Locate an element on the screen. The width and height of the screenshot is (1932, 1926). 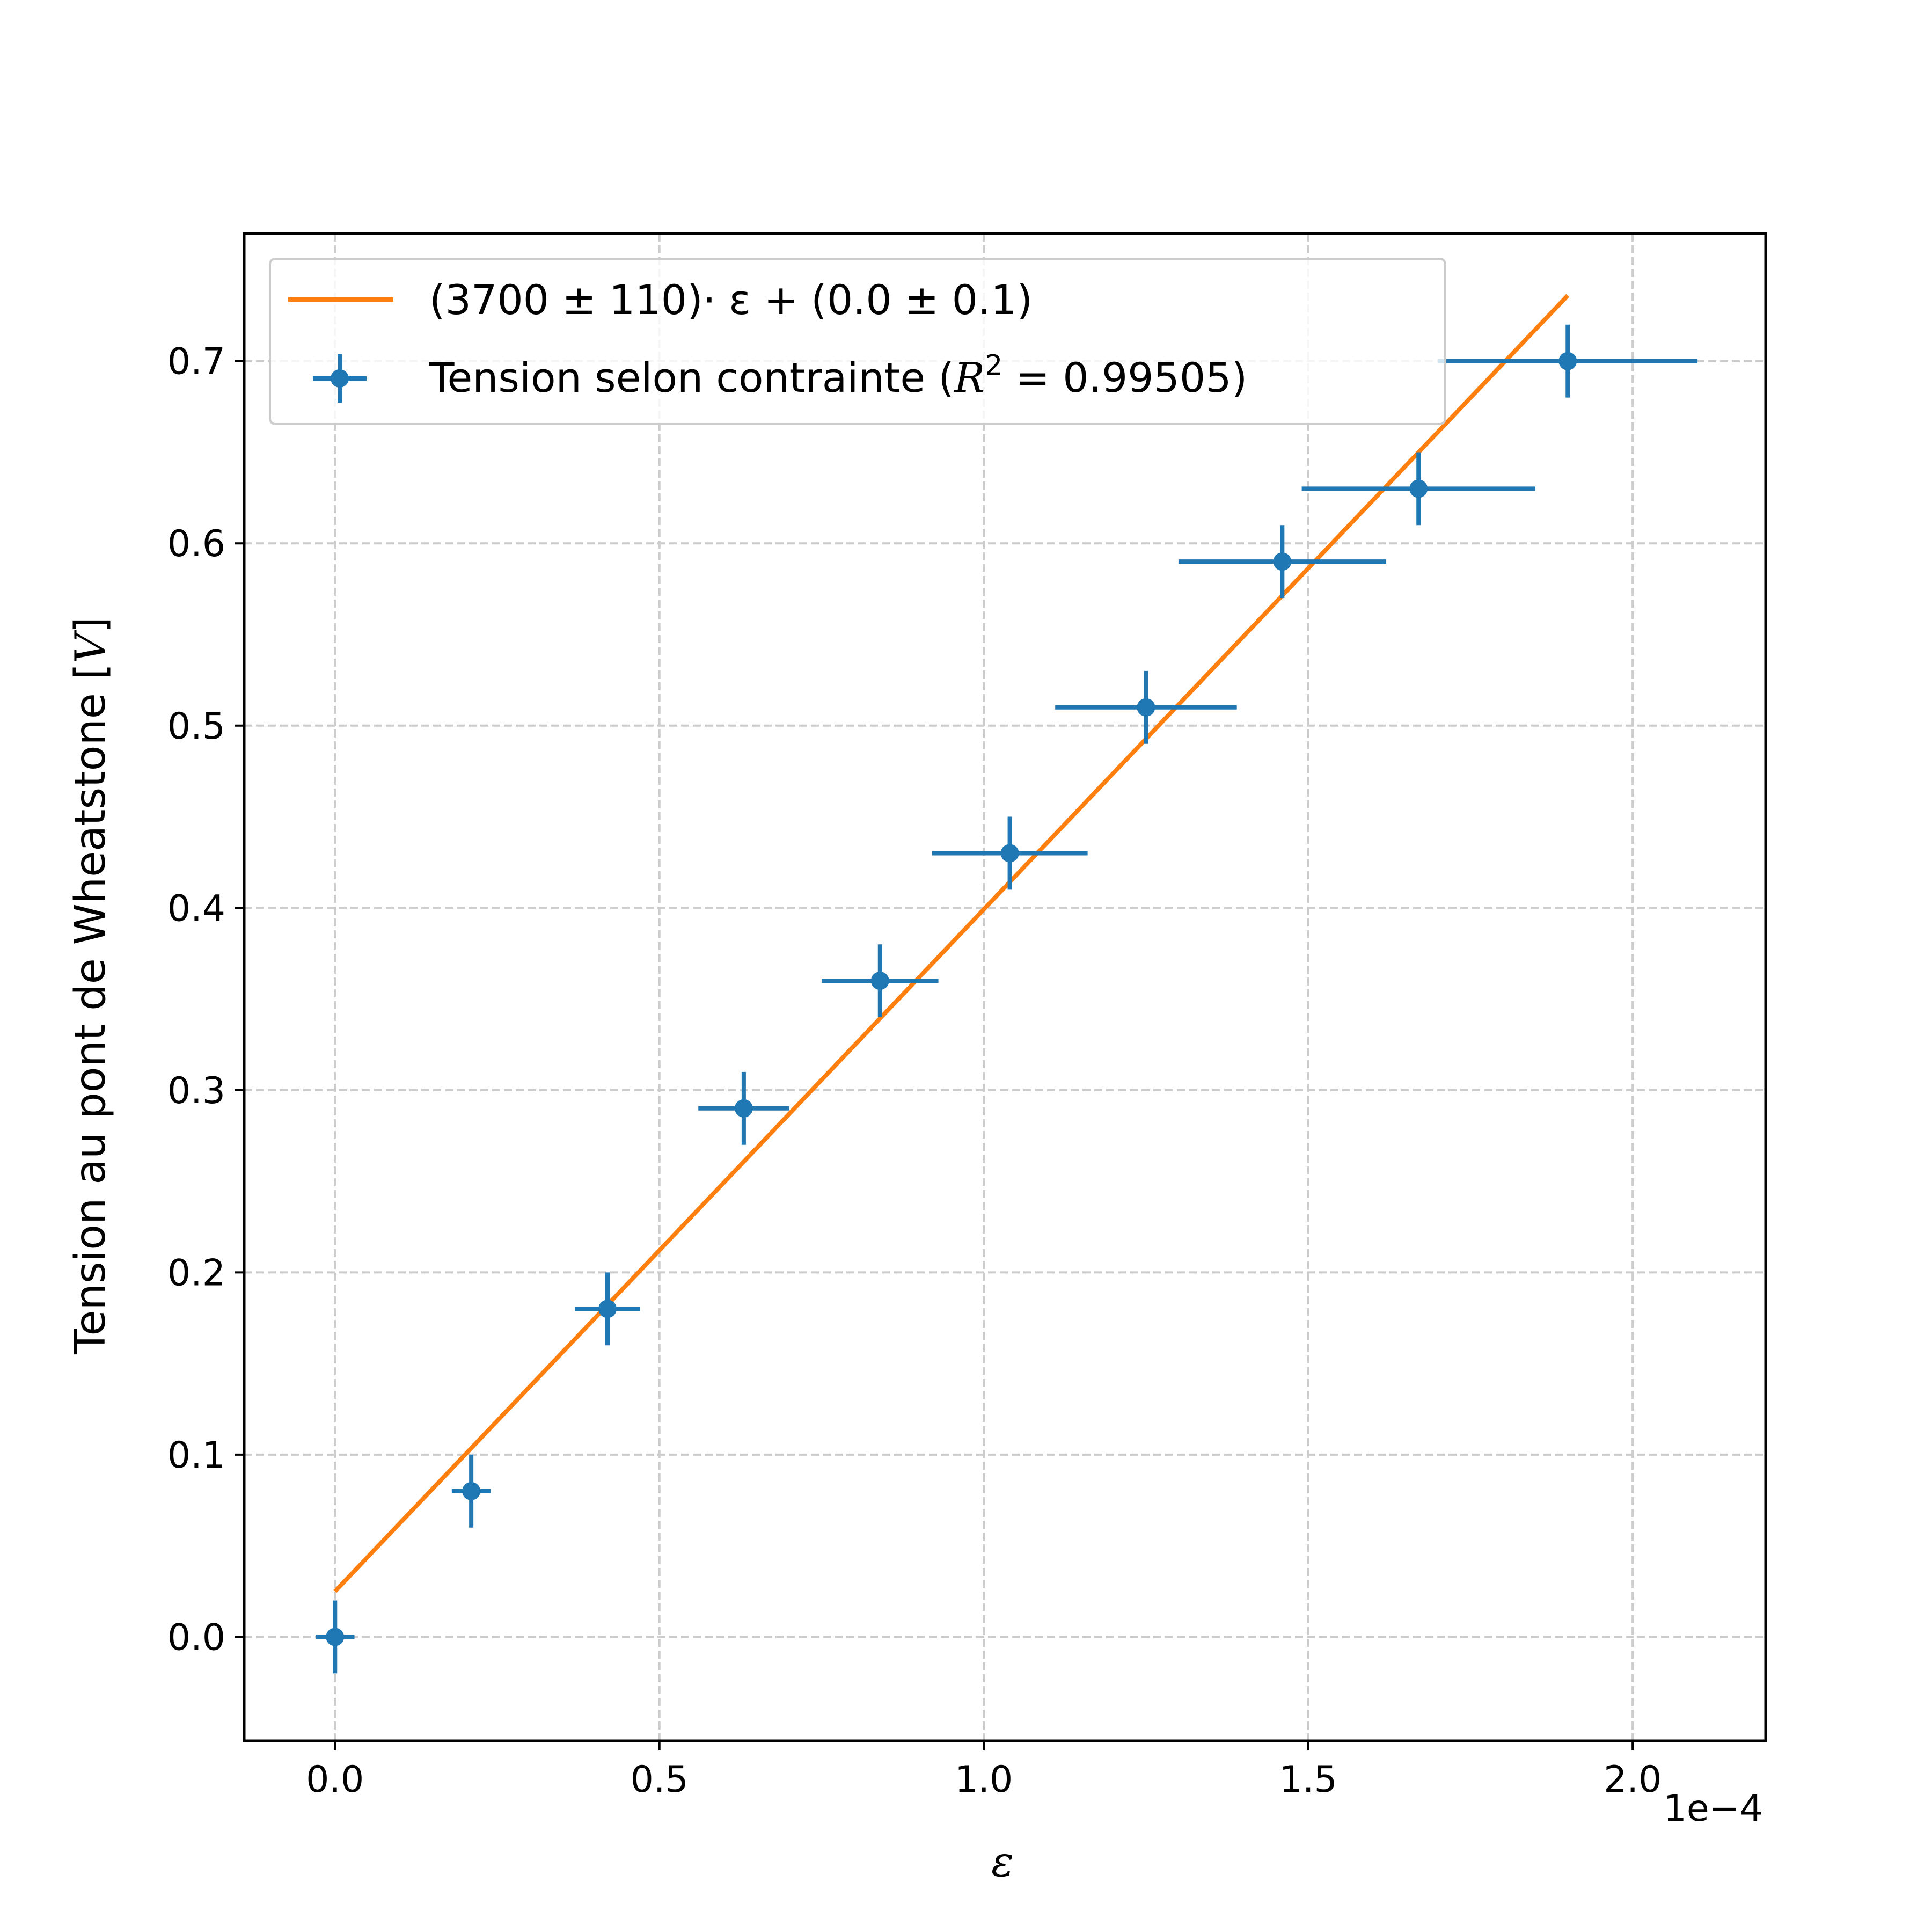
y-tick-label: 0.1 is located at coordinates (196, 1455).